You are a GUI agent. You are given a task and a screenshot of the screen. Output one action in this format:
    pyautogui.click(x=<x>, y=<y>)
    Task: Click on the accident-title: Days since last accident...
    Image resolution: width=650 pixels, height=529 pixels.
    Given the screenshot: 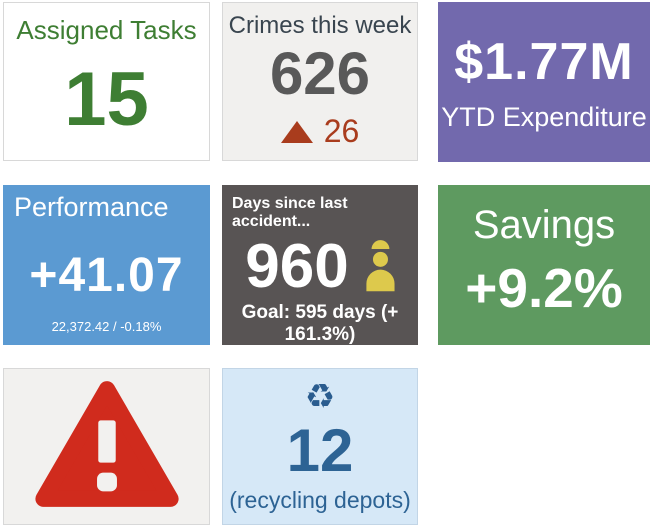 What is the action you would take?
    pyautogui.click(x=290, y=212)
    